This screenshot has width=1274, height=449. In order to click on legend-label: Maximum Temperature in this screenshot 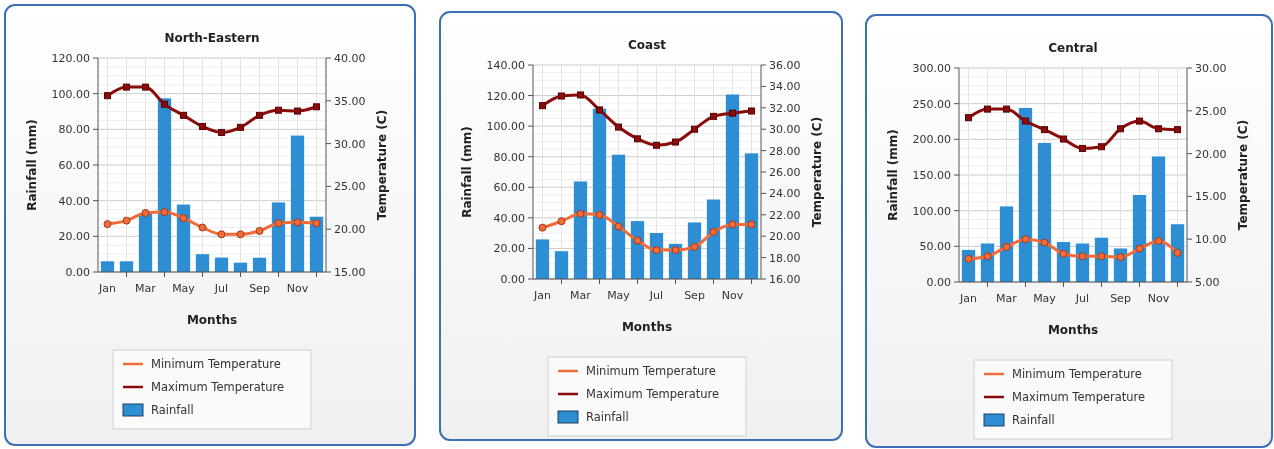, I will do `click(1079, 397)`.